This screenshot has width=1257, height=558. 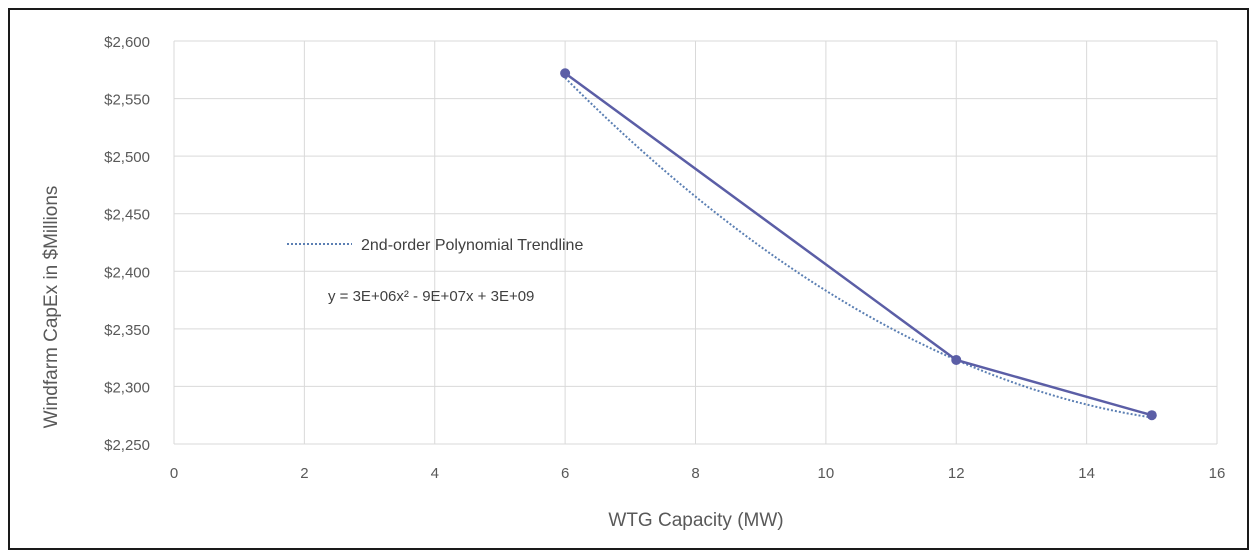 I want to click on x-tick-label: 12, so click(x=956, y=473).